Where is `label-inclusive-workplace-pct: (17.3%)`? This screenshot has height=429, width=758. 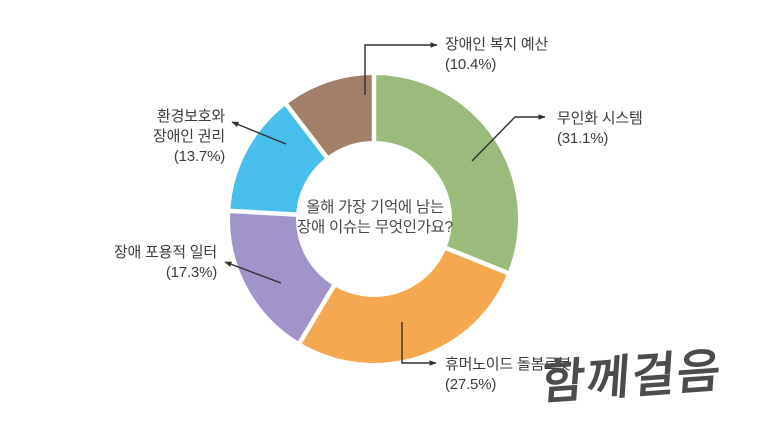
label-inclusive-workplace-pct: (17.3%) is located at coordinates (191, 272).